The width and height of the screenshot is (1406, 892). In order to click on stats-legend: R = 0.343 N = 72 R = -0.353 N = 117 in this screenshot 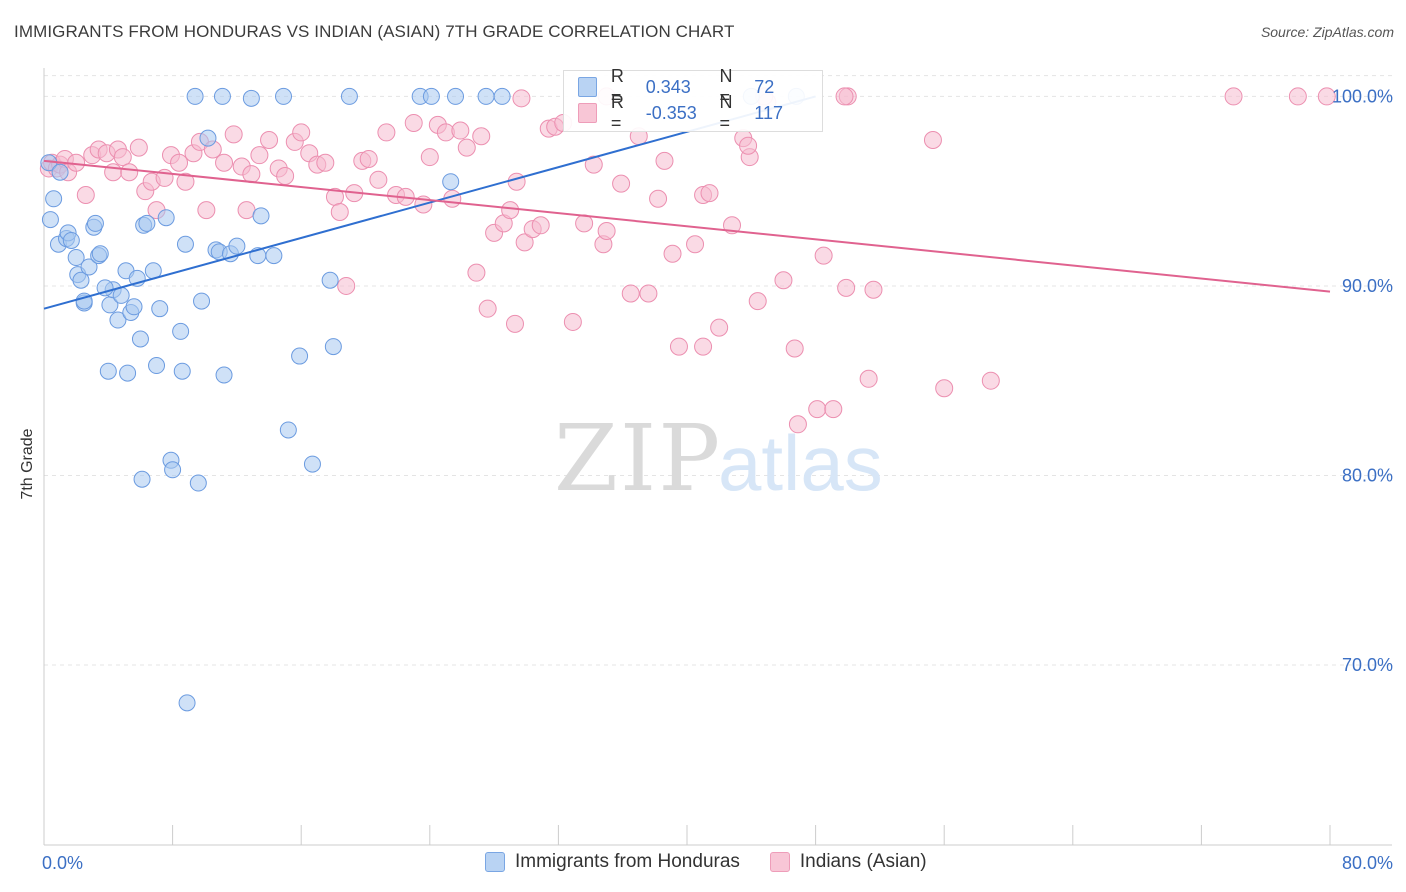, I will do `click(693, 99)`.